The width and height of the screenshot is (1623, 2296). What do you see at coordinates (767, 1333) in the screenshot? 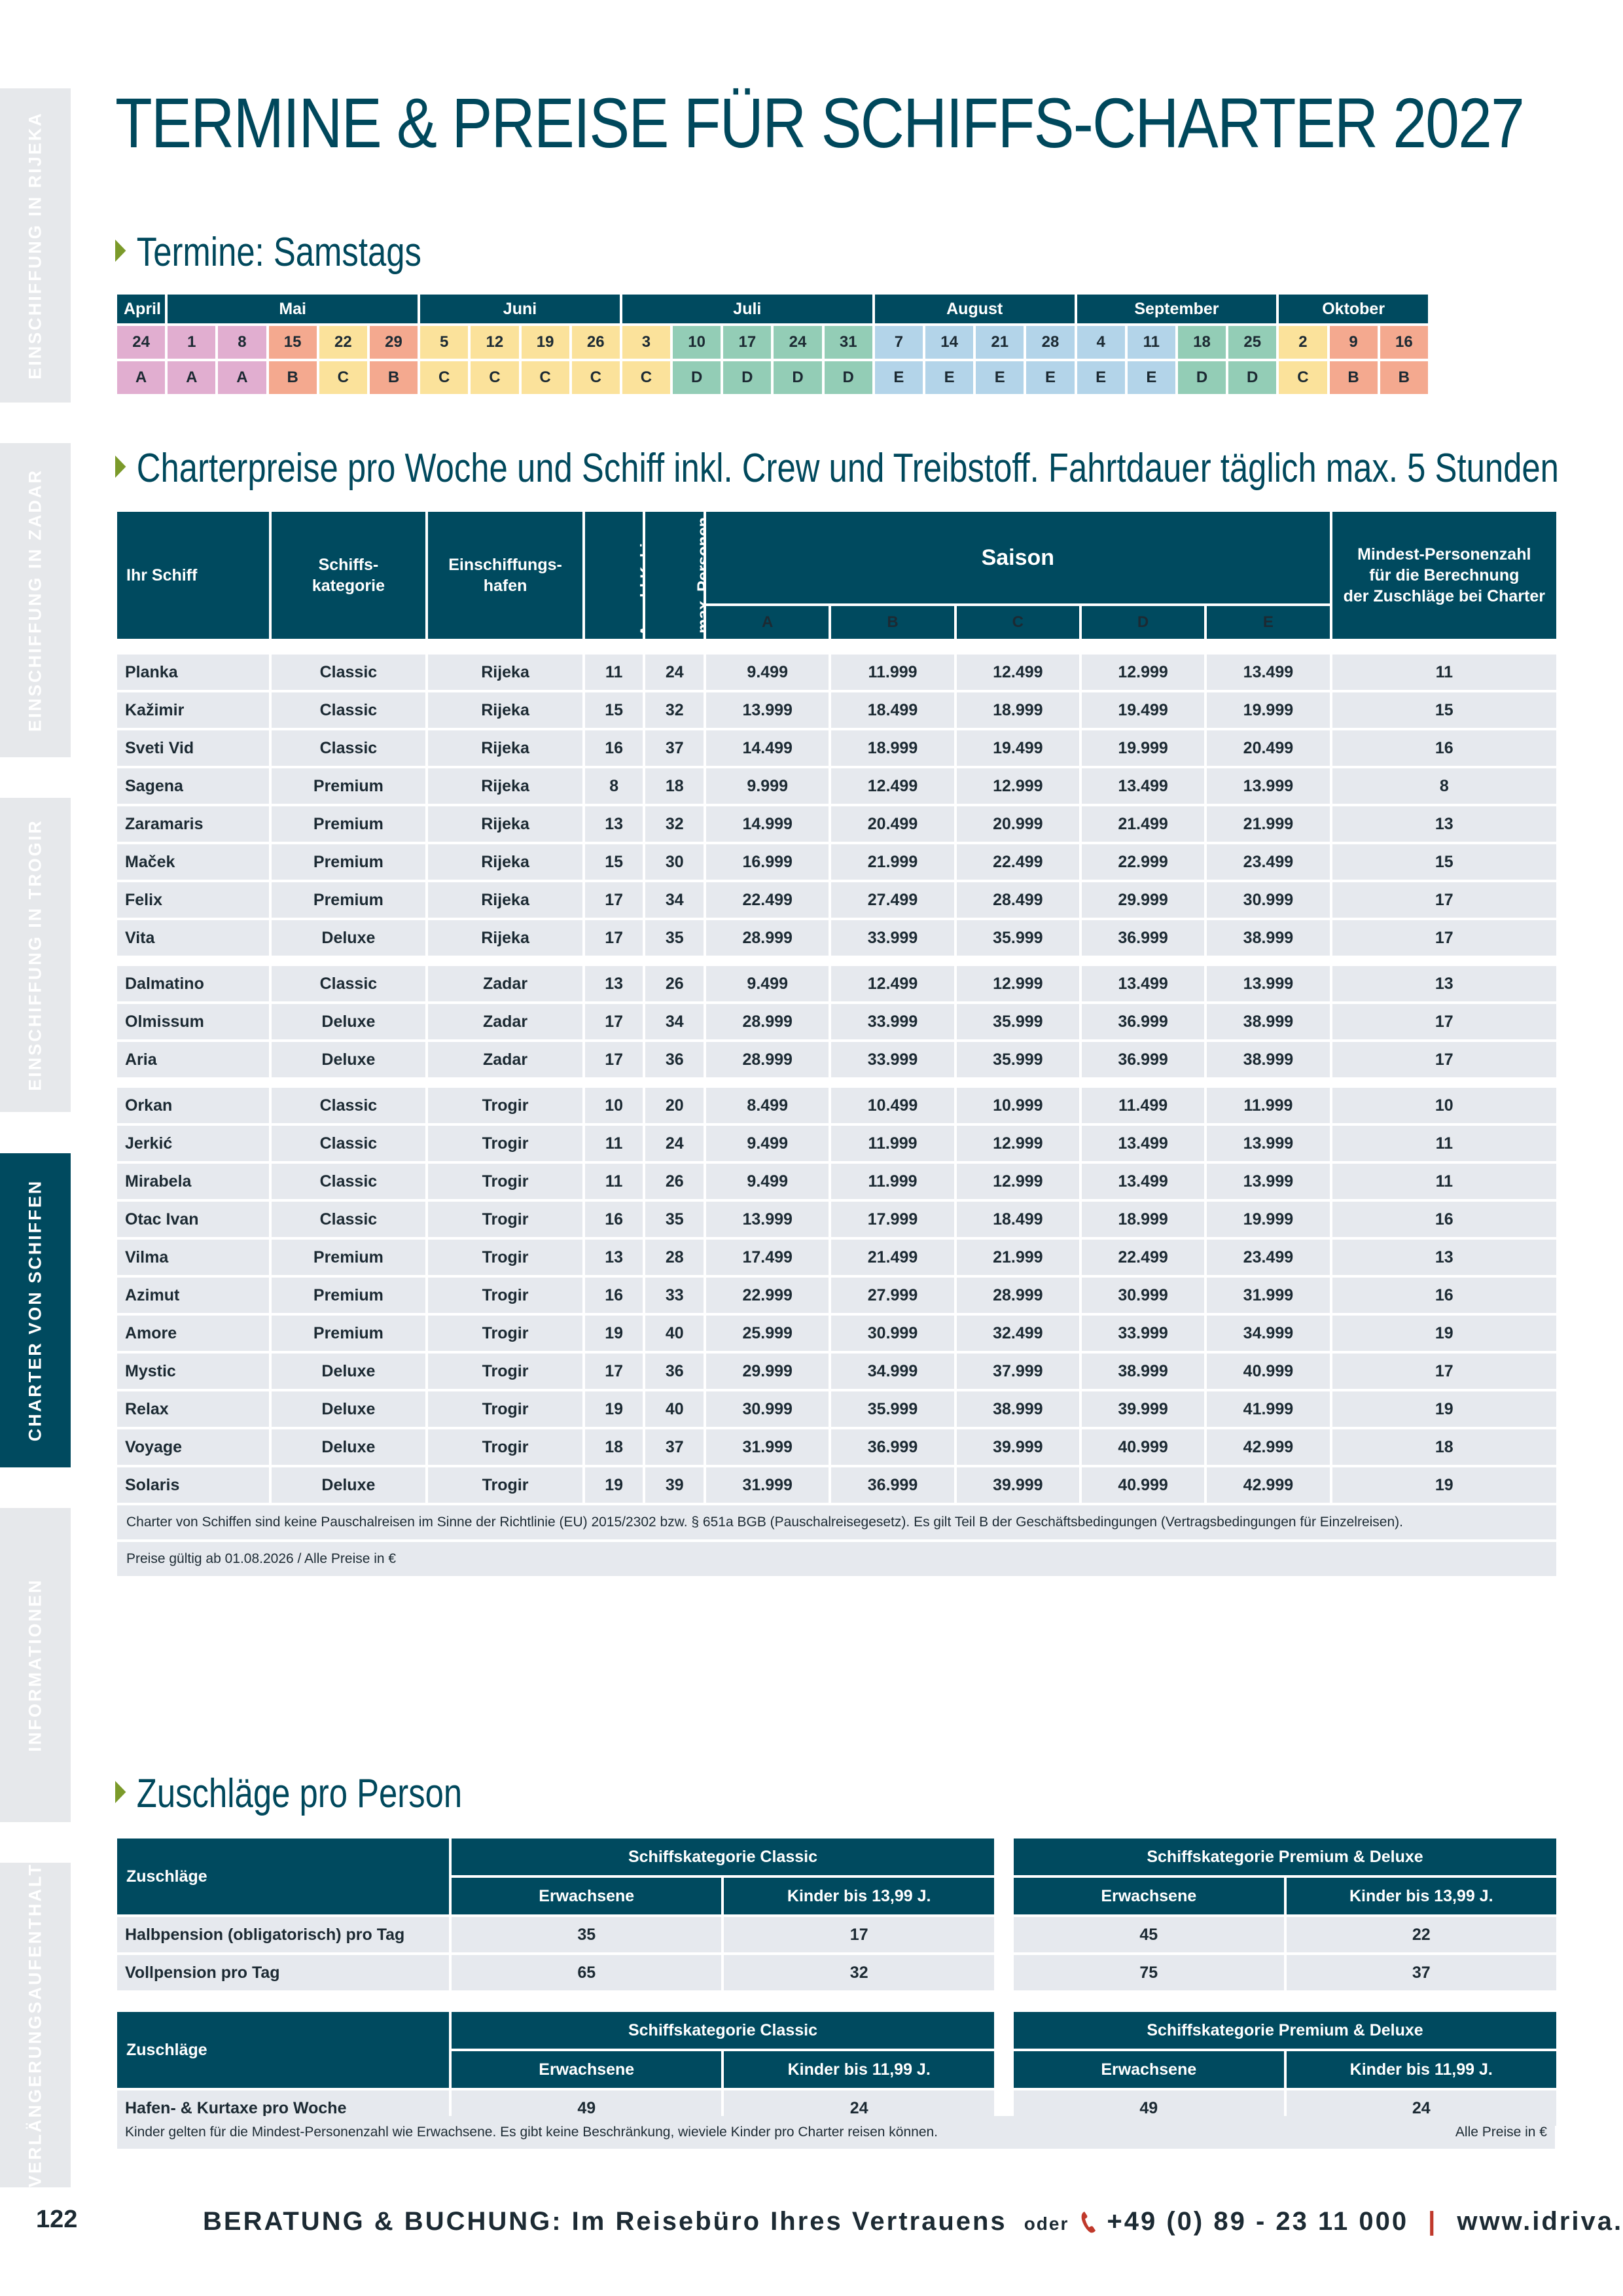
I see `price-cell: 25.999` at bounding box center [767, 1333].